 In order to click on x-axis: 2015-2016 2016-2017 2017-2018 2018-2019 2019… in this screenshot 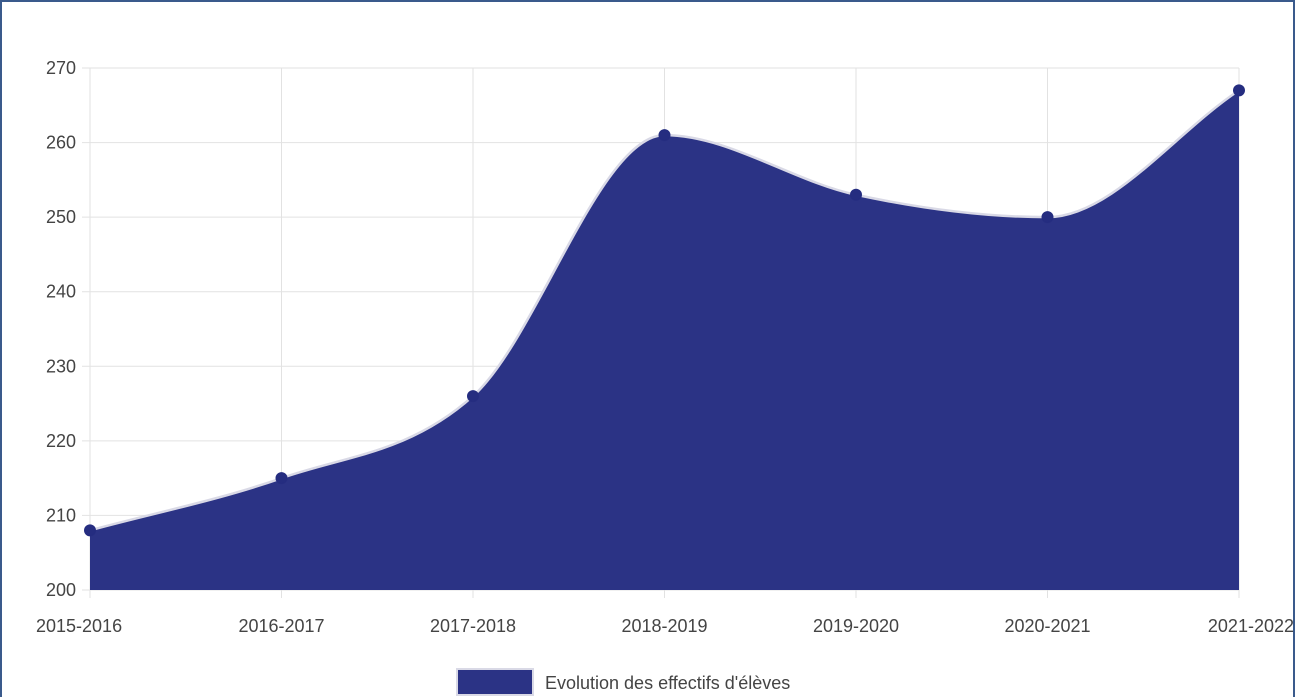, I will do `click(665, 626)`.